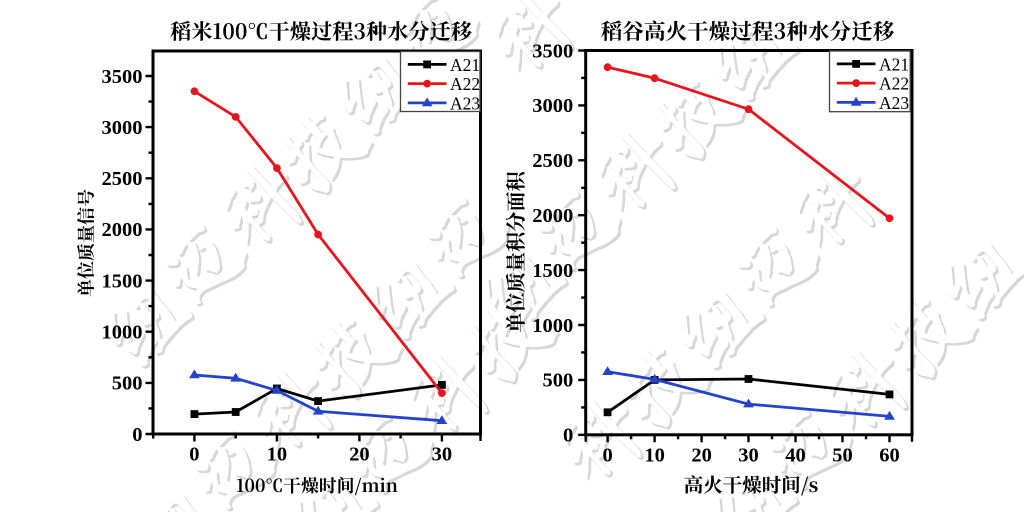 This screenshot has width=1024, height=512. Describe the element at coordinates (889, 455) in the screenshot. I see `svg-text: 60` at that location.